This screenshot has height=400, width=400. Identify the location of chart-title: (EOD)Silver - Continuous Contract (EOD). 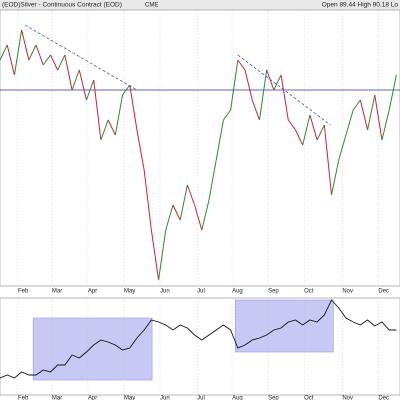
(62, 5).